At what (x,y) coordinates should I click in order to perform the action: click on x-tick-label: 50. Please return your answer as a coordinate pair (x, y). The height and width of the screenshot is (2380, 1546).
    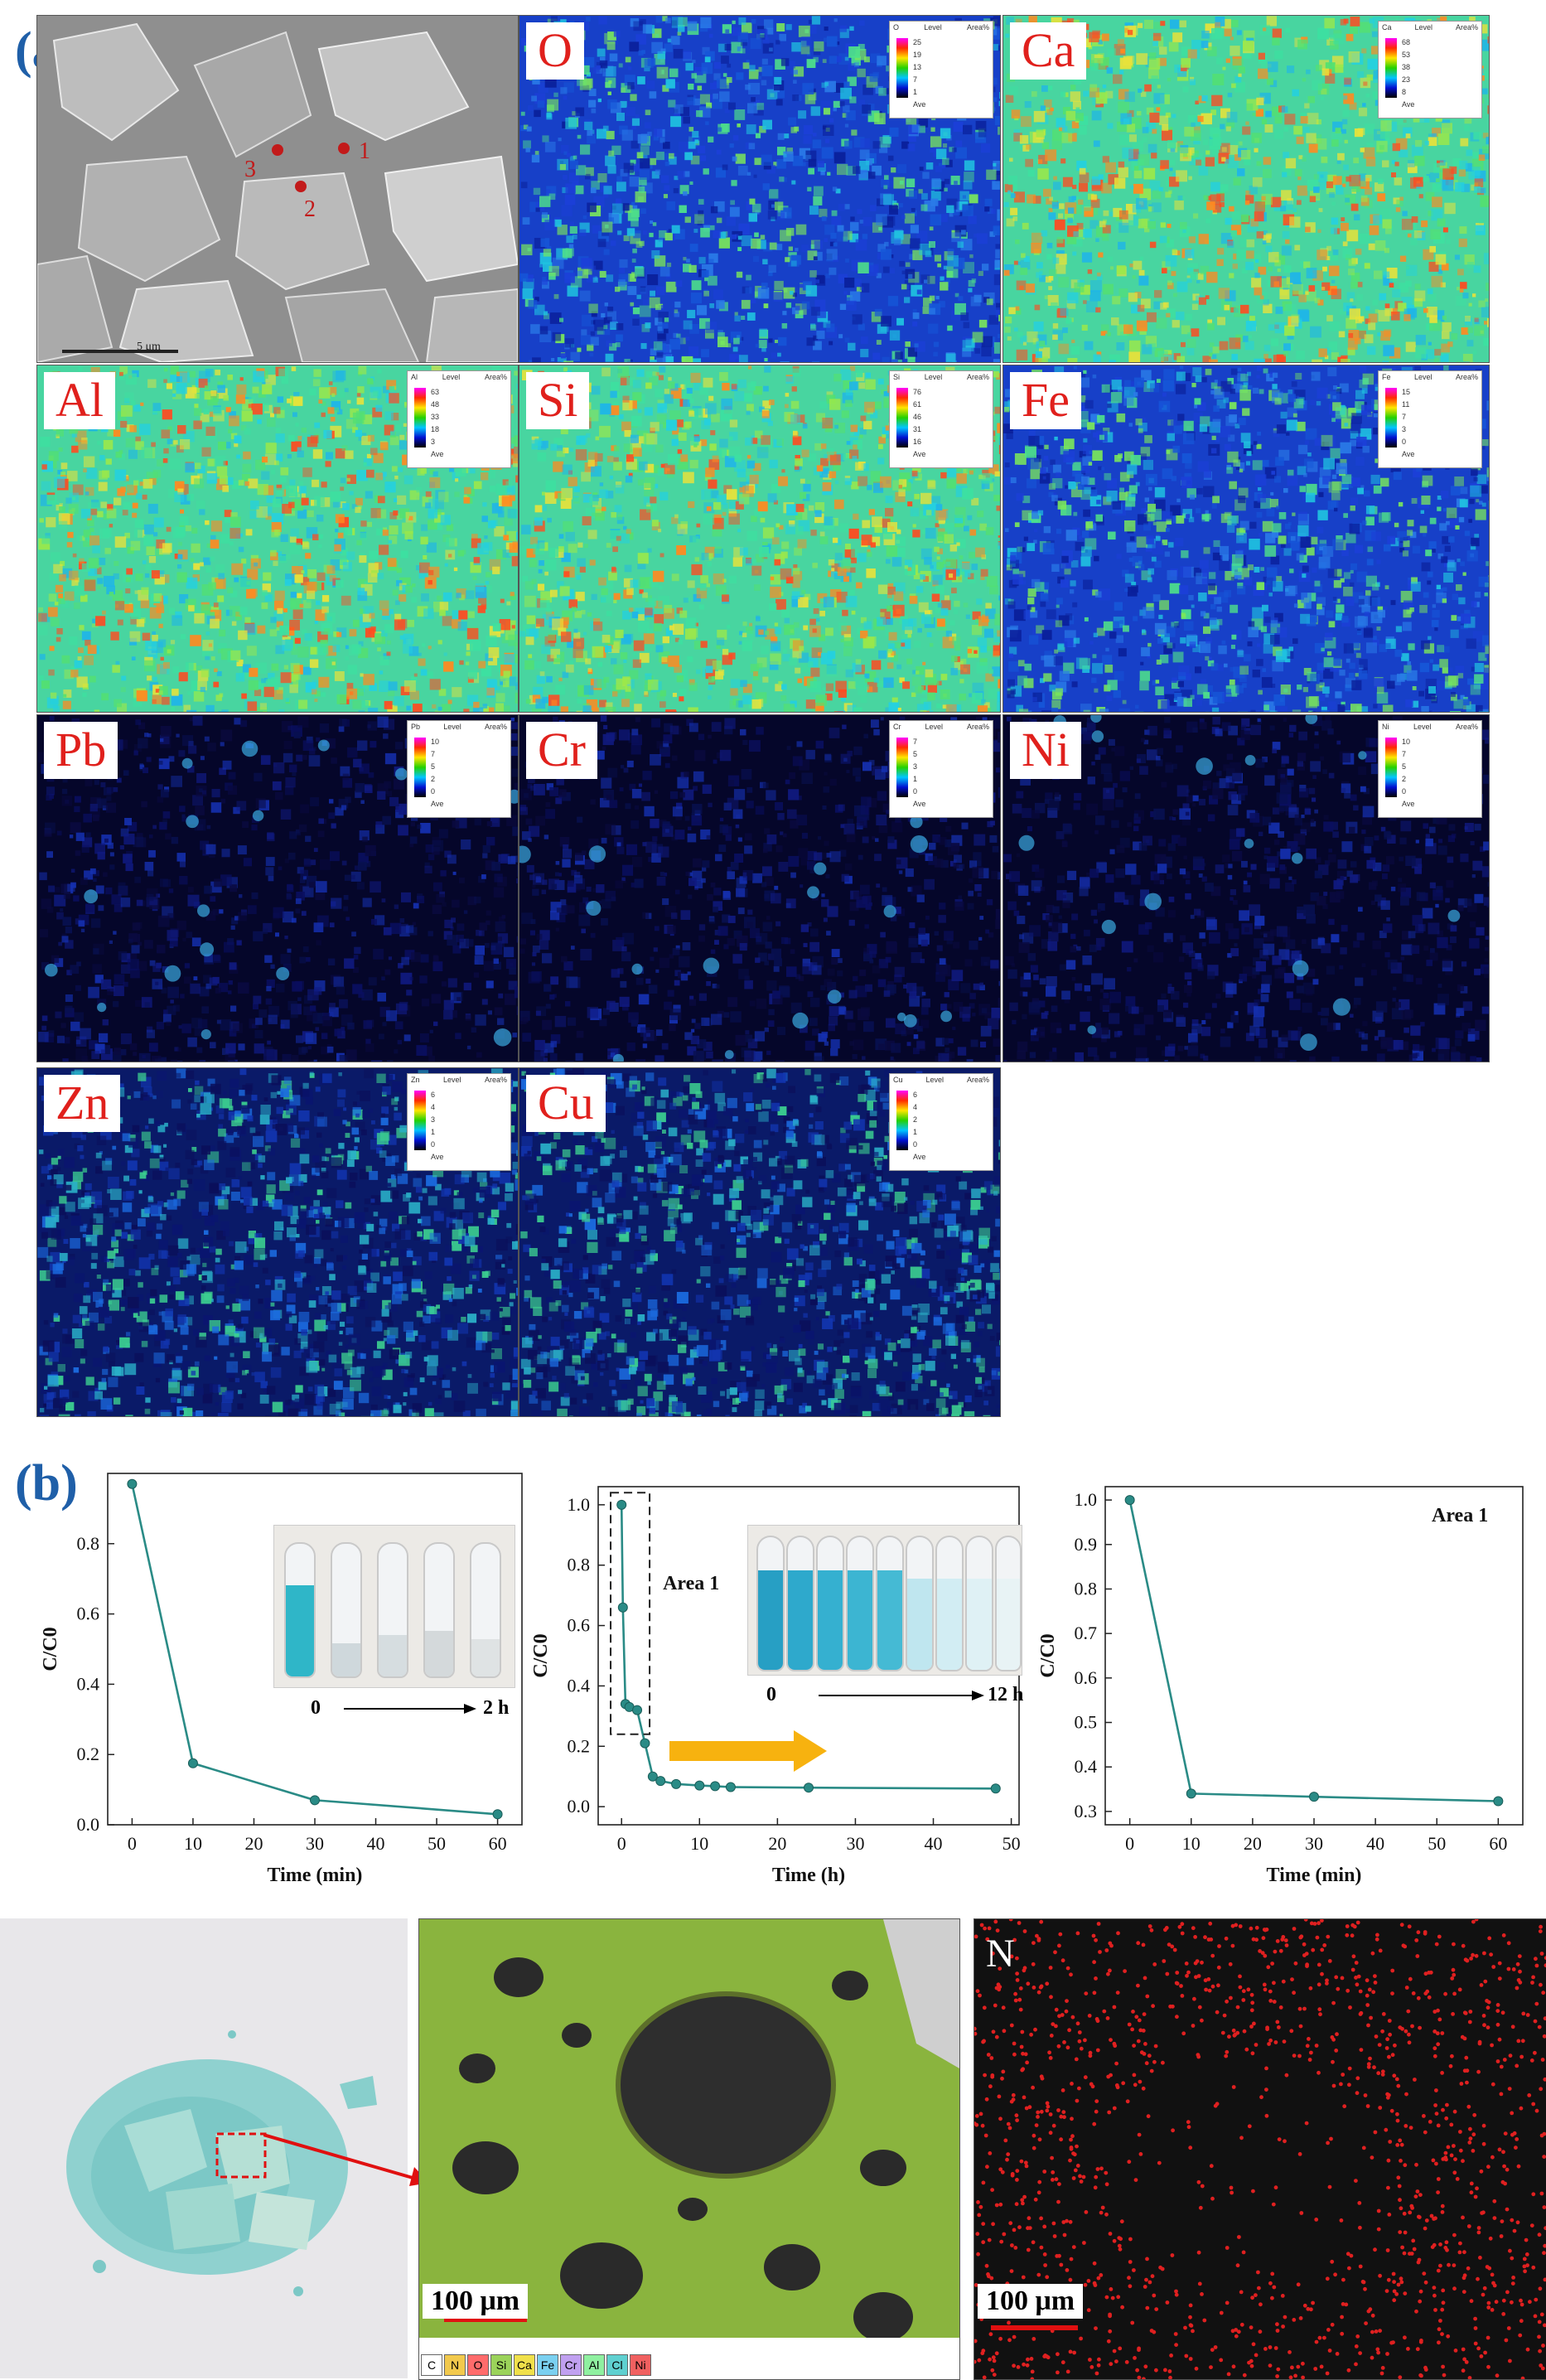
    Looking at the image, I should click on (437, 1843).